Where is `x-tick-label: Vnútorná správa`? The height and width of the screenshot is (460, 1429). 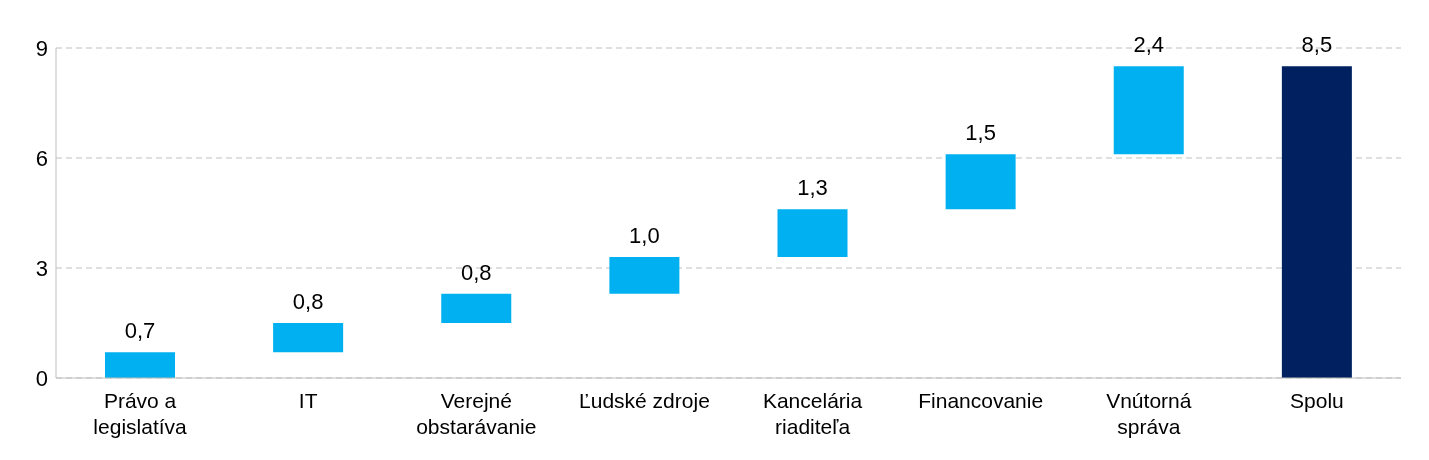
x-tick-label: Vnútorná správa is located at coordinates (1149, 413).